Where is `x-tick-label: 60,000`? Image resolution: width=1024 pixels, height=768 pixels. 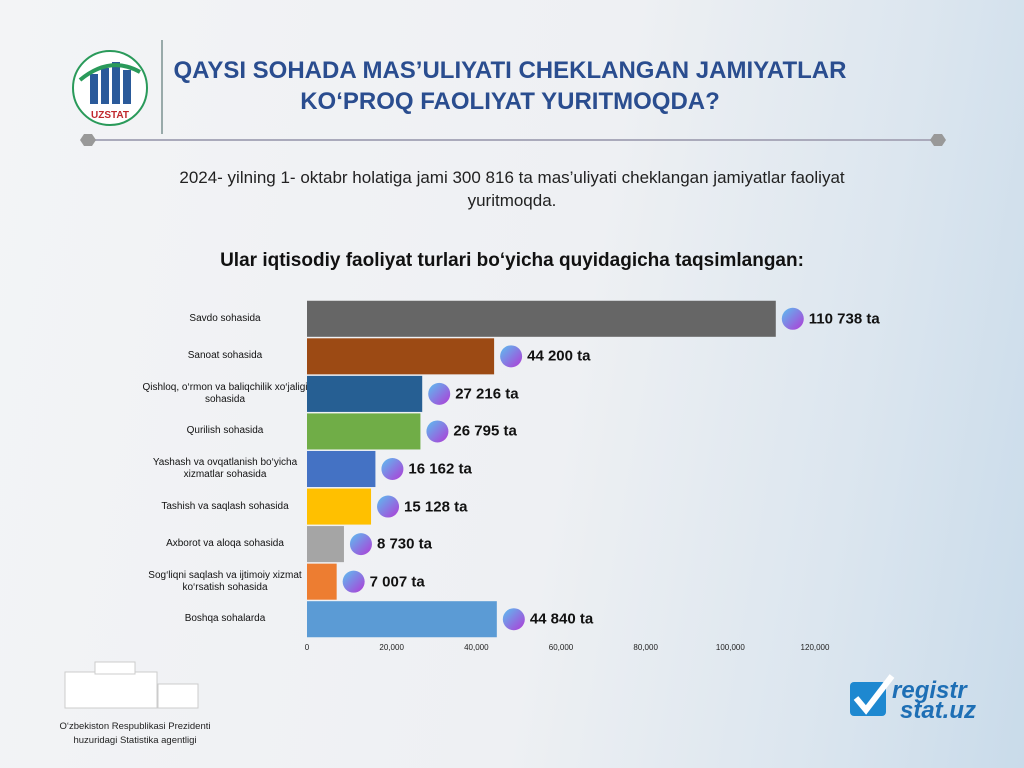 x-tick-label: 60,000 is located at coordinates (561, 647).